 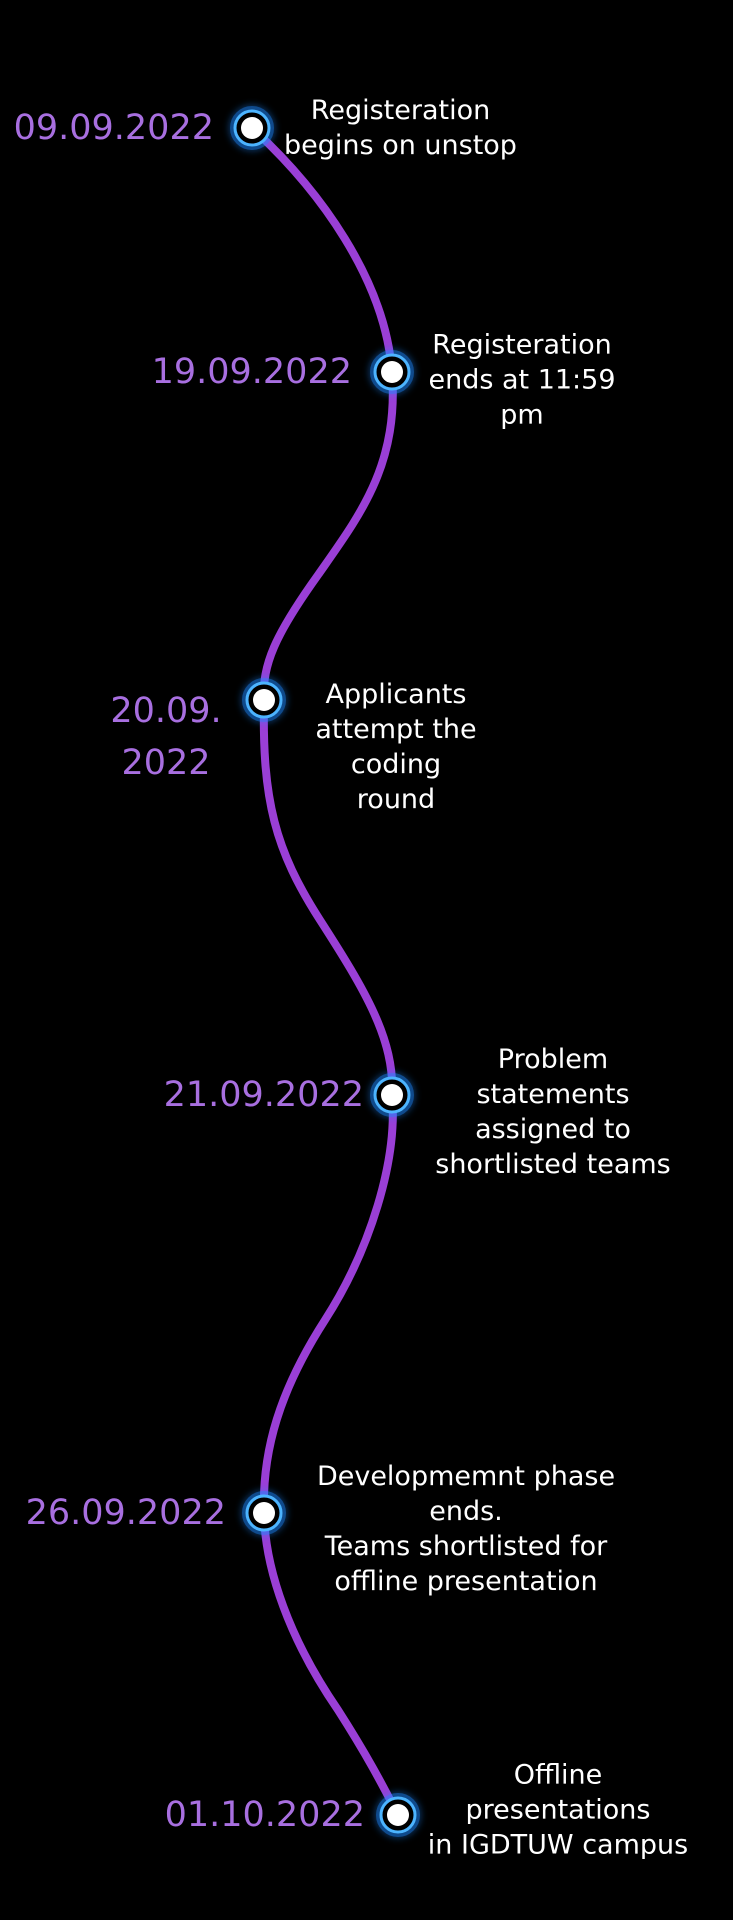 I want to click on event-date: 20.09. 2022, so click(x=166, y=737).